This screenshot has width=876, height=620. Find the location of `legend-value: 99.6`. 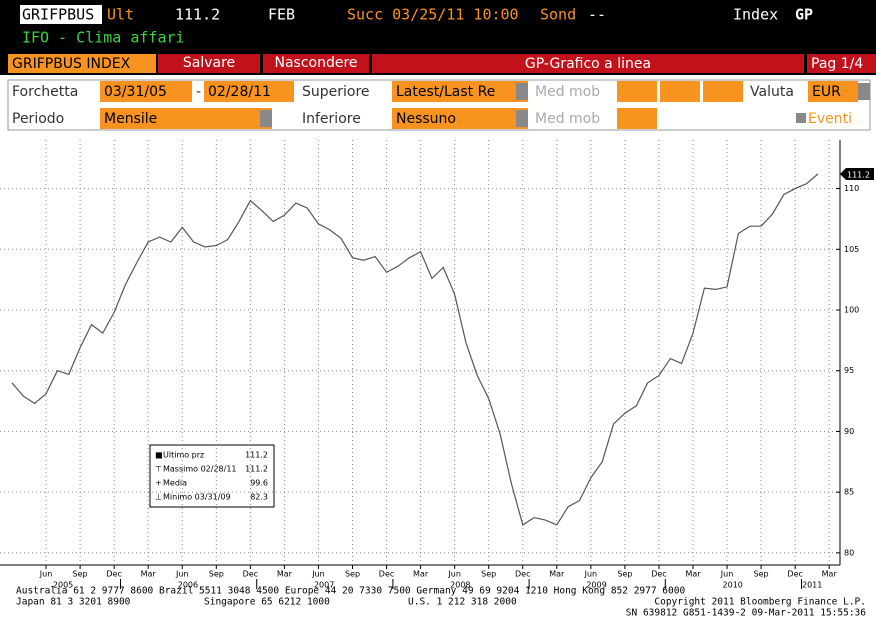

legend-value: 99.6 is located at coordinates (259, 483).